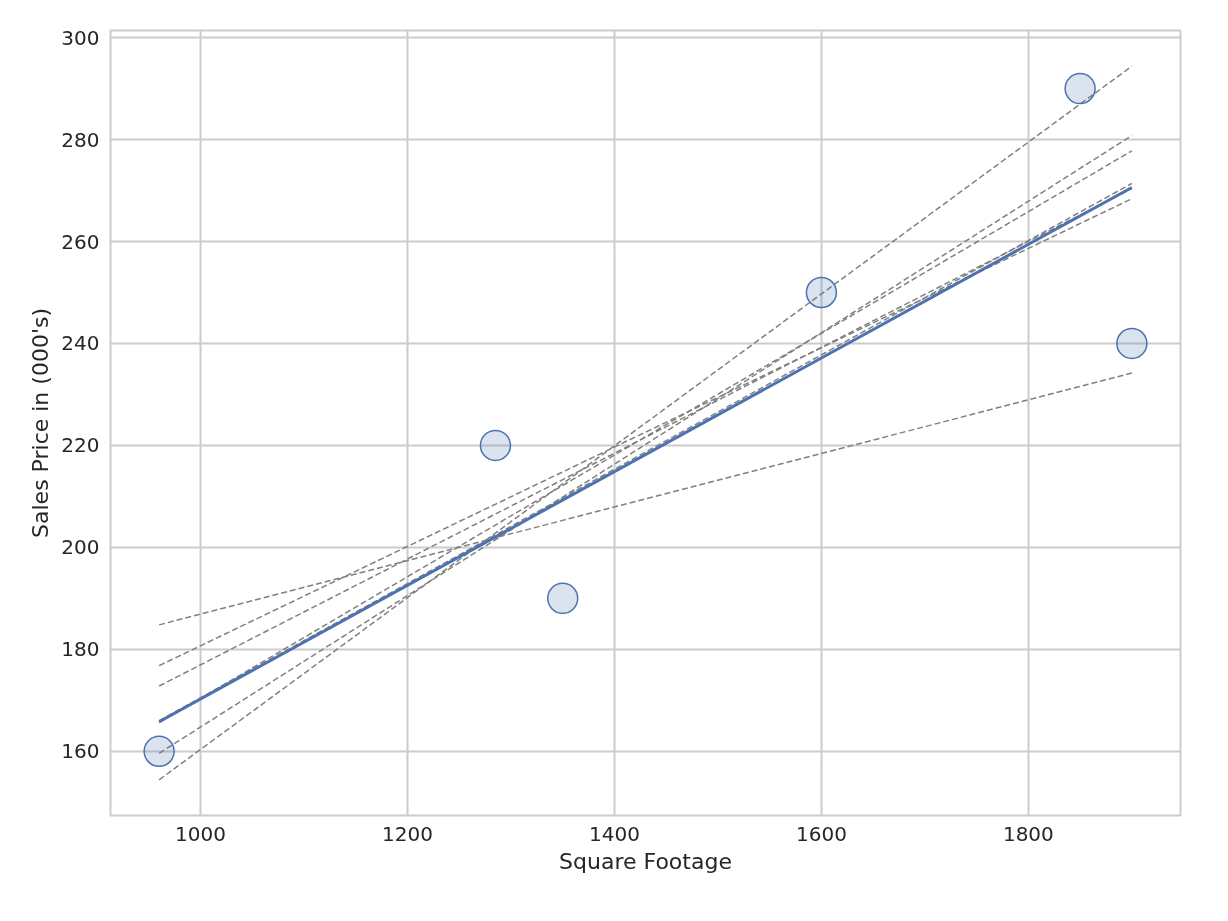 The image size is (1228, 921). I want to click on y-tick-label: 240, so click(80, 343).